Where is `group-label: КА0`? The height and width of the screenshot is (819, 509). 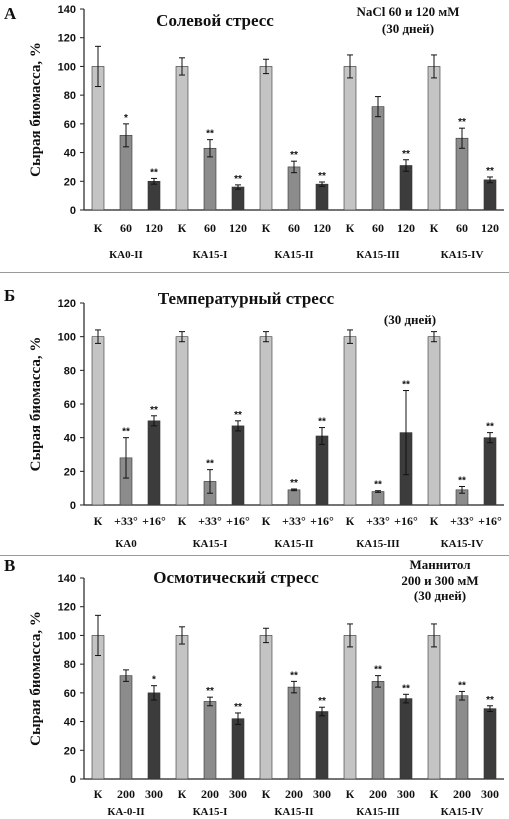 group-label: КА0 is located at coordinates (126, 544).